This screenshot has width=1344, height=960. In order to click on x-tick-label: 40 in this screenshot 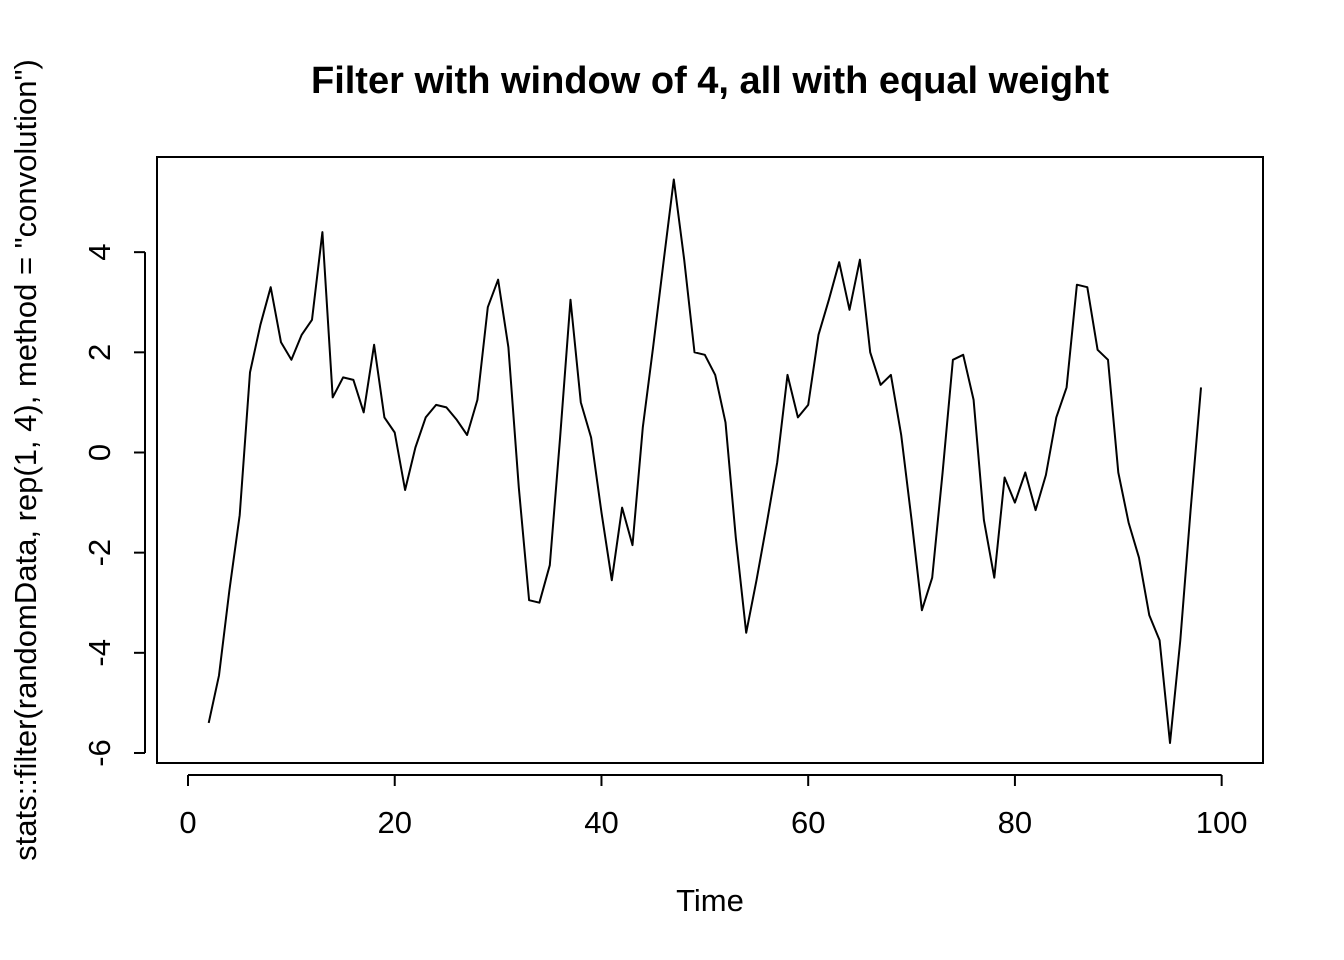, I will do `click(601, 822)`.